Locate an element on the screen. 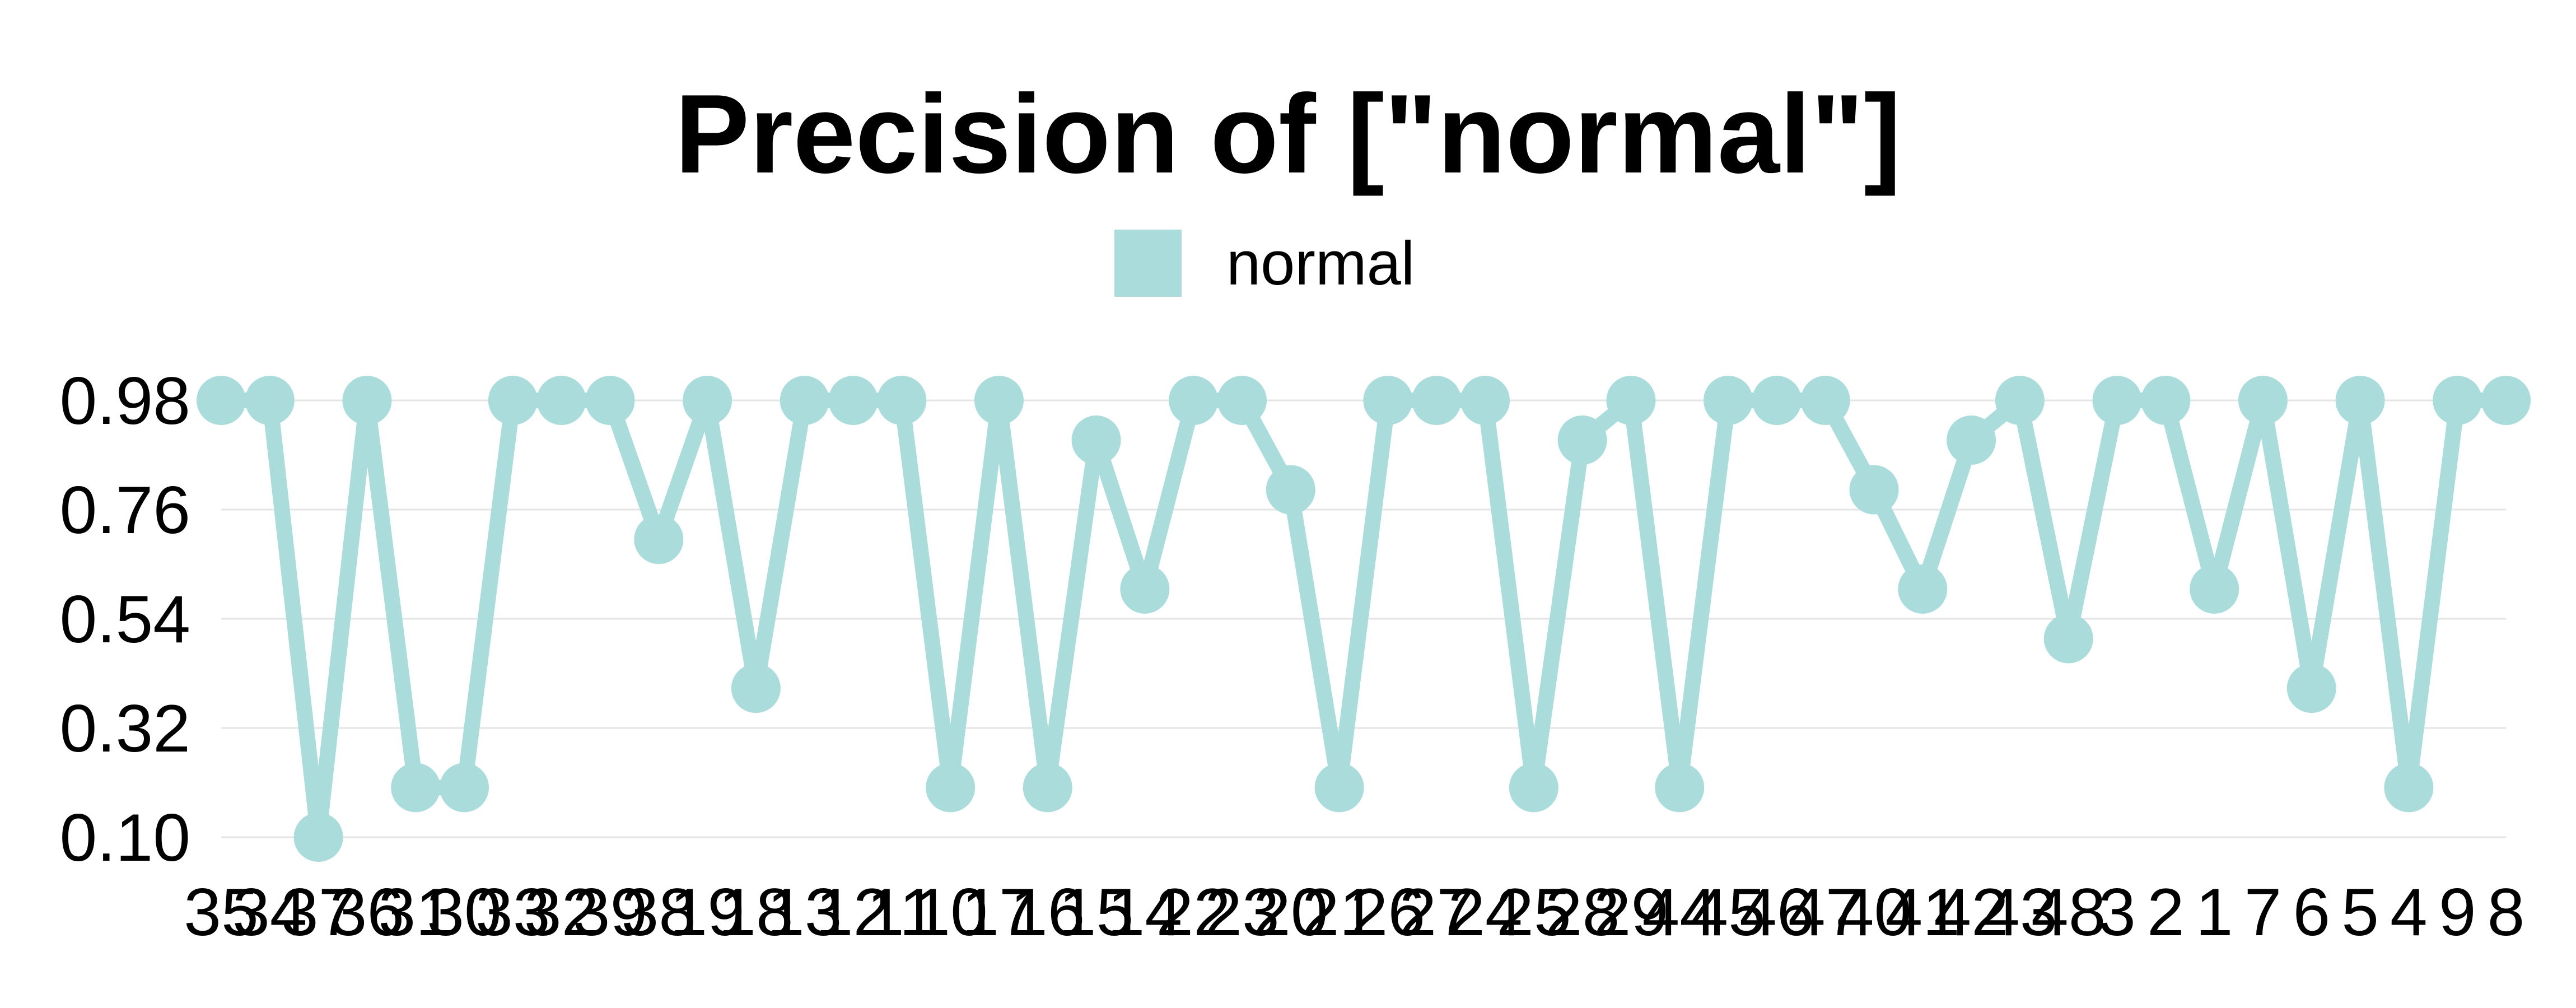 The image size is (2576, 1008). x-tick-label: 38 is located at coordinates (659, 913).